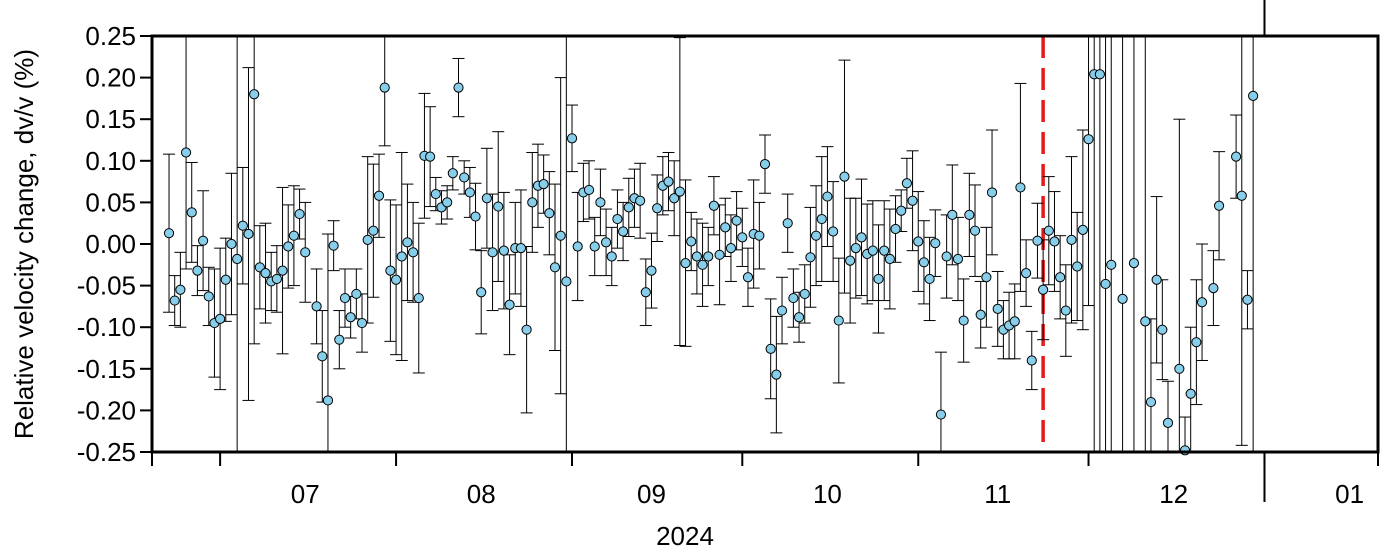 The height and width of the screenshot is (554, 1400). Describe the element at coordinates (651, 494) in the screenshot. I see `x-tick-label: 09` at that location.